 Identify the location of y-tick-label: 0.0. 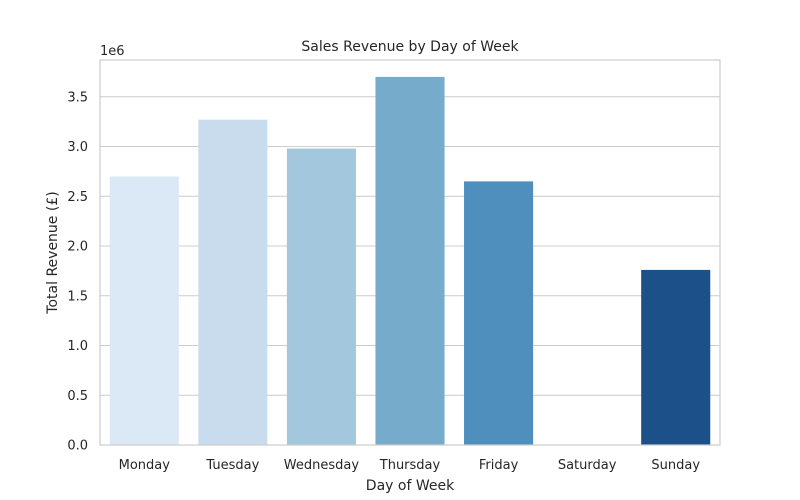
(77, 446).